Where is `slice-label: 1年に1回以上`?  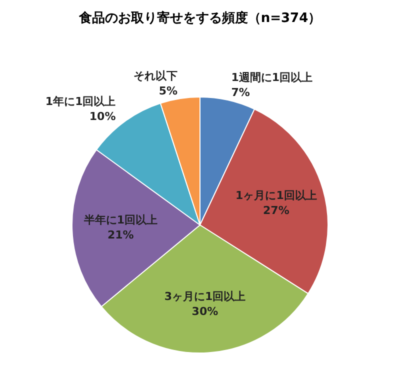
slice-label: 1年に1回以上 is located at coordinates (80, 101).